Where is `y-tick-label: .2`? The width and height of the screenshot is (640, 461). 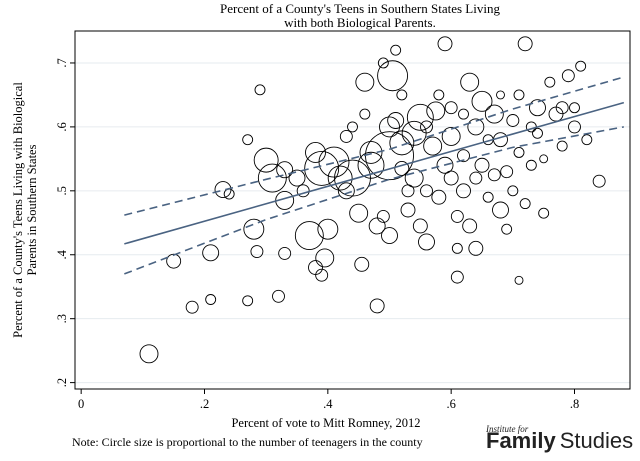
y-tick-label: .2 is located at coordinates (62, 382).